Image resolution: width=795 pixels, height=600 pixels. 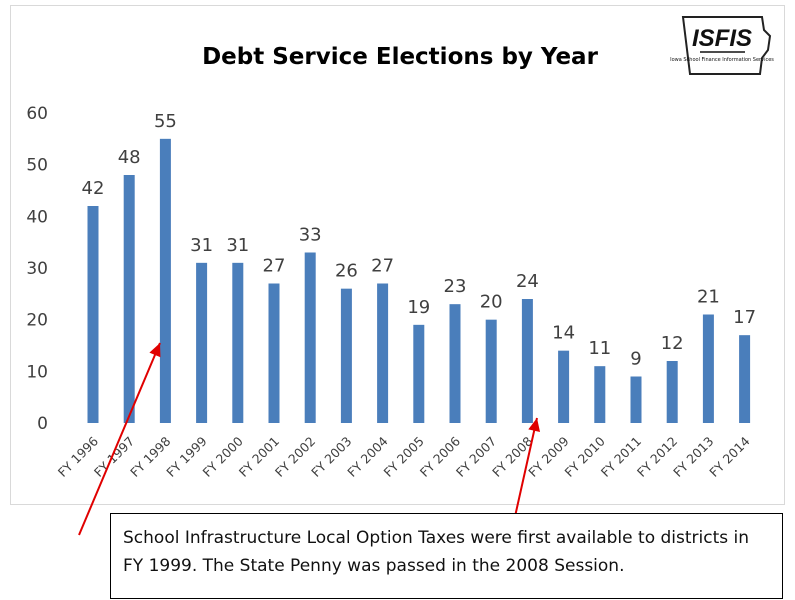 What do you see at coordinates (708, 297) in the screenshot?
I see `data-label: 21` at bounding box center [708, 297].